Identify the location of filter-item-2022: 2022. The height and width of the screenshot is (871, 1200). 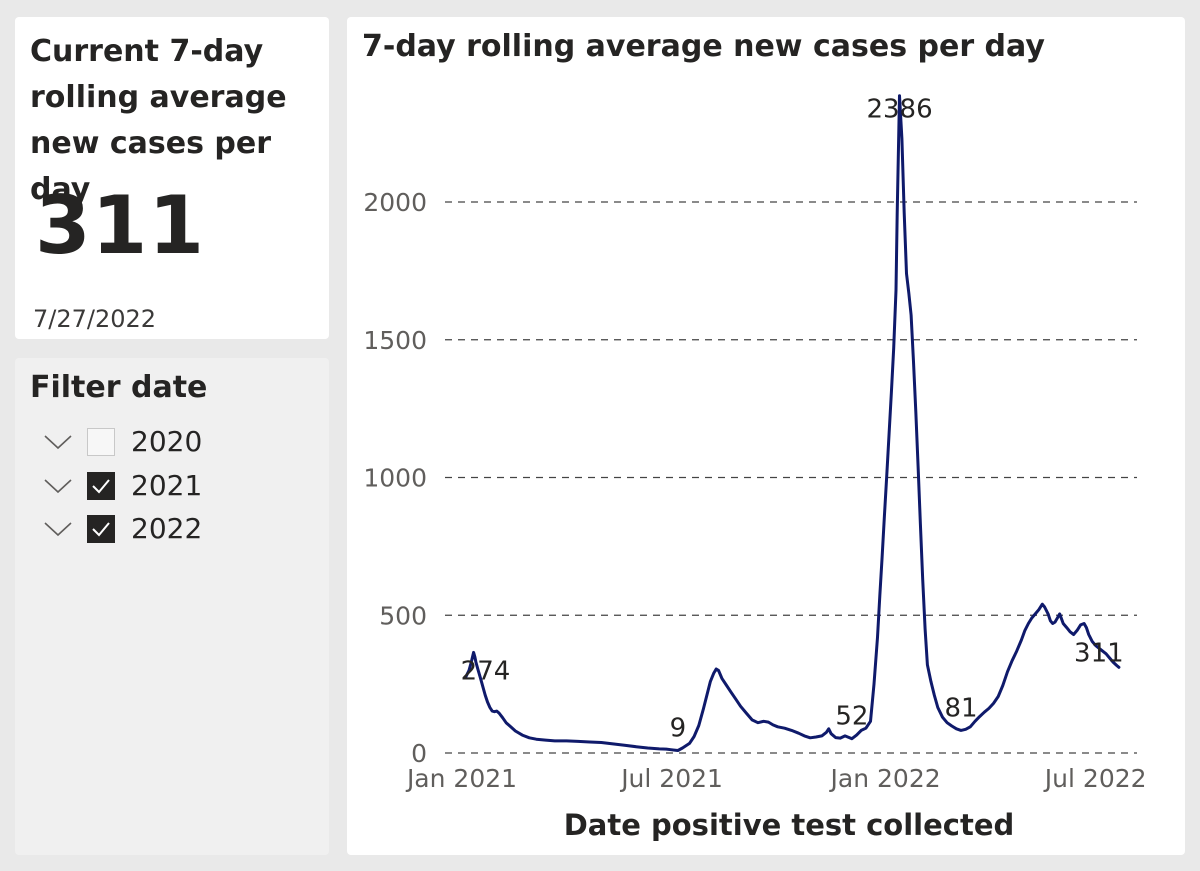
(173, 531).